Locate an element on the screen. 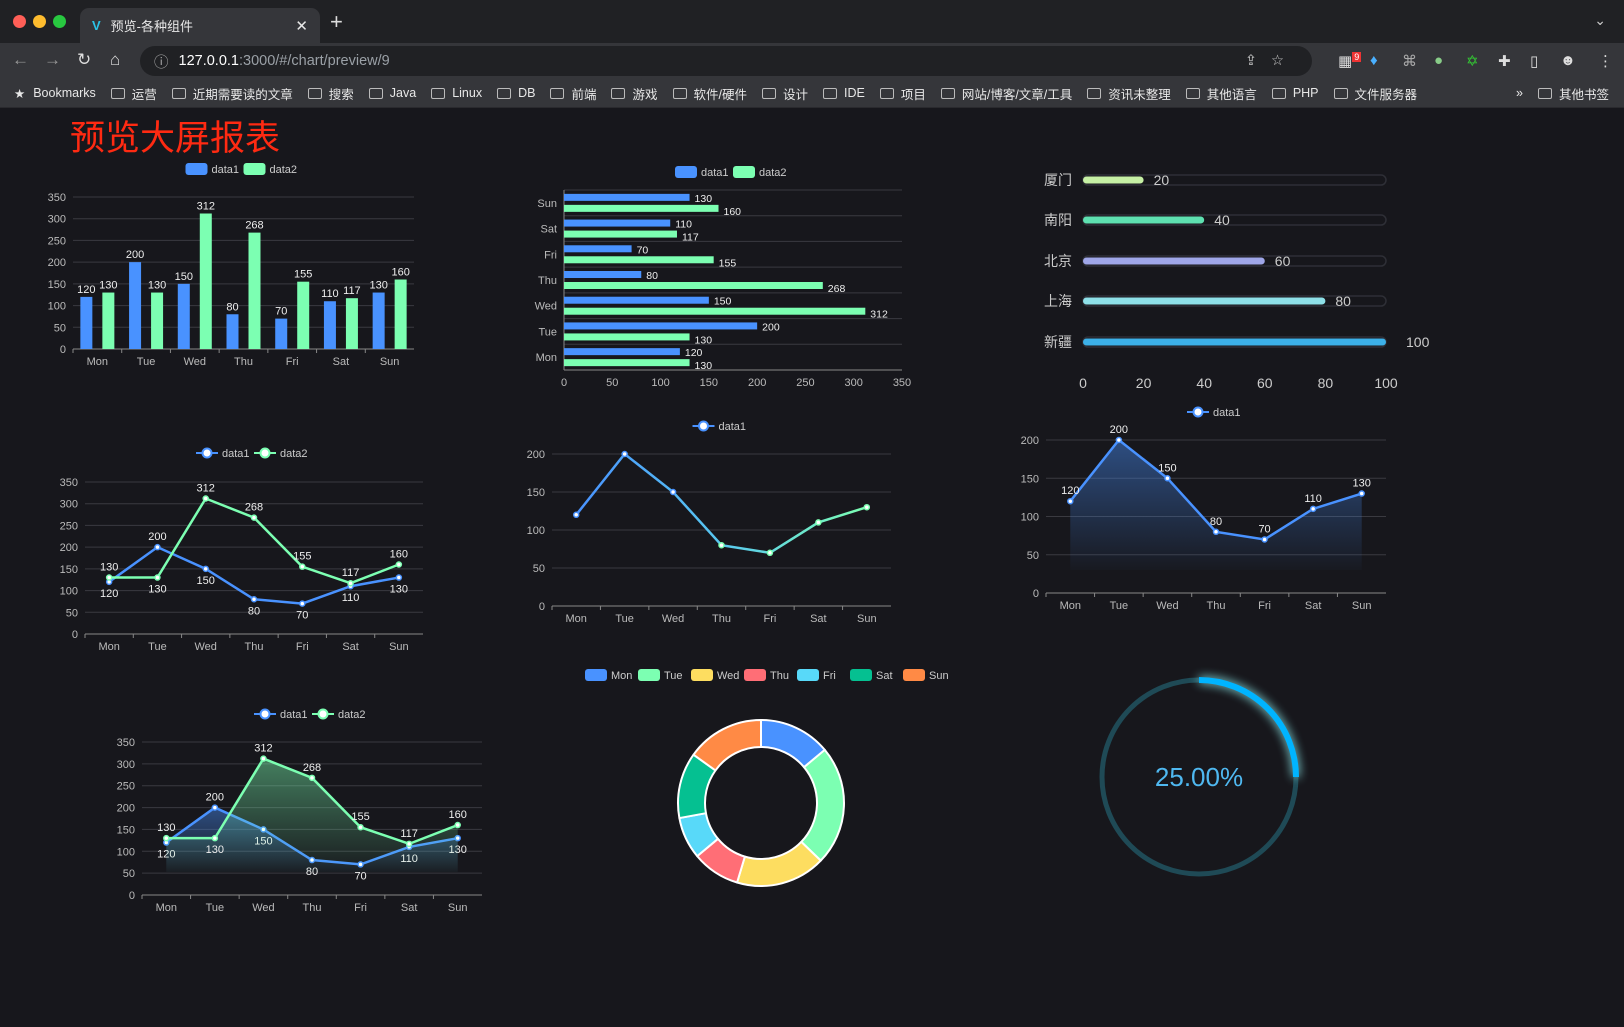 This screenshot has height=1027, width=1624. legend-item-Mon: Mon is located at coordinates (608, 675).